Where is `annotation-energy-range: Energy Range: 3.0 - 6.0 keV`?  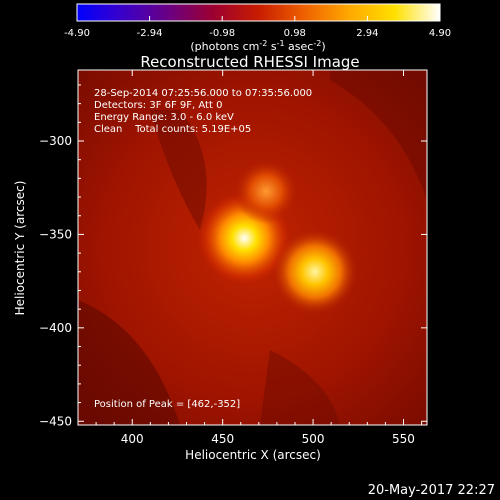 annotation-energy-range: Energy Range: 3.0 - 6.0 keV is located at coordinates (164, 117).